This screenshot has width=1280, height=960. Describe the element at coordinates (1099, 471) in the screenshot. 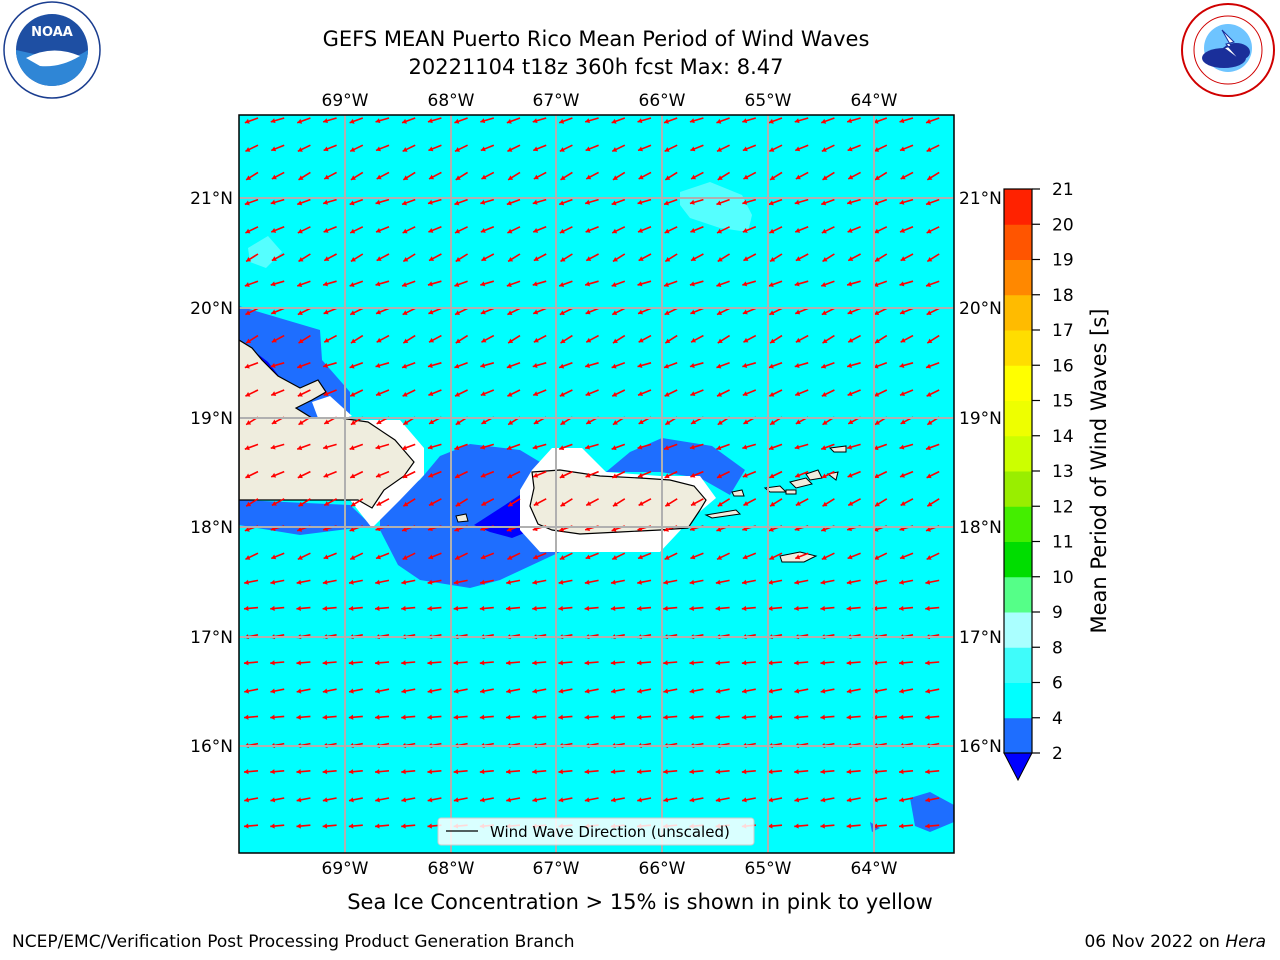

I see `colorbar-label: Mean Period of Wind Waves [s]` at that location.